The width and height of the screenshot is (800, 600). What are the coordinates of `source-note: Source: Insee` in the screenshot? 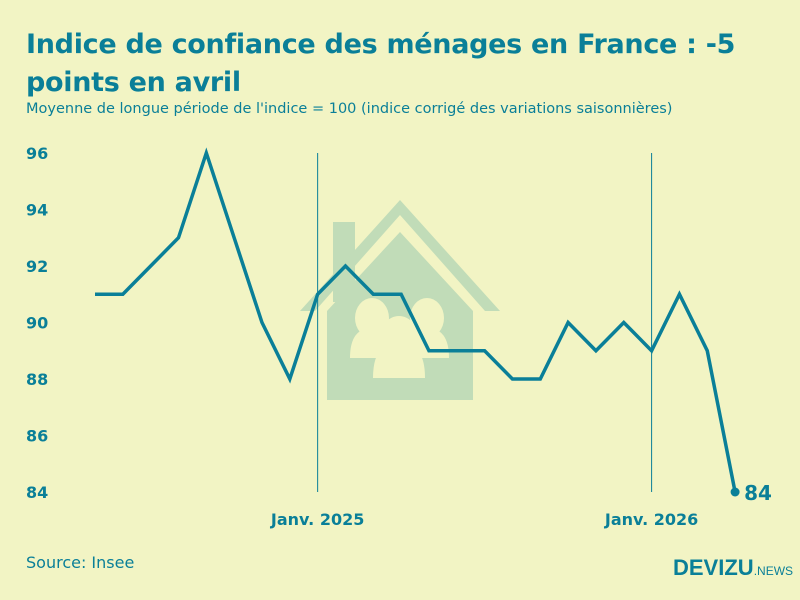 It's located at (80, 562).